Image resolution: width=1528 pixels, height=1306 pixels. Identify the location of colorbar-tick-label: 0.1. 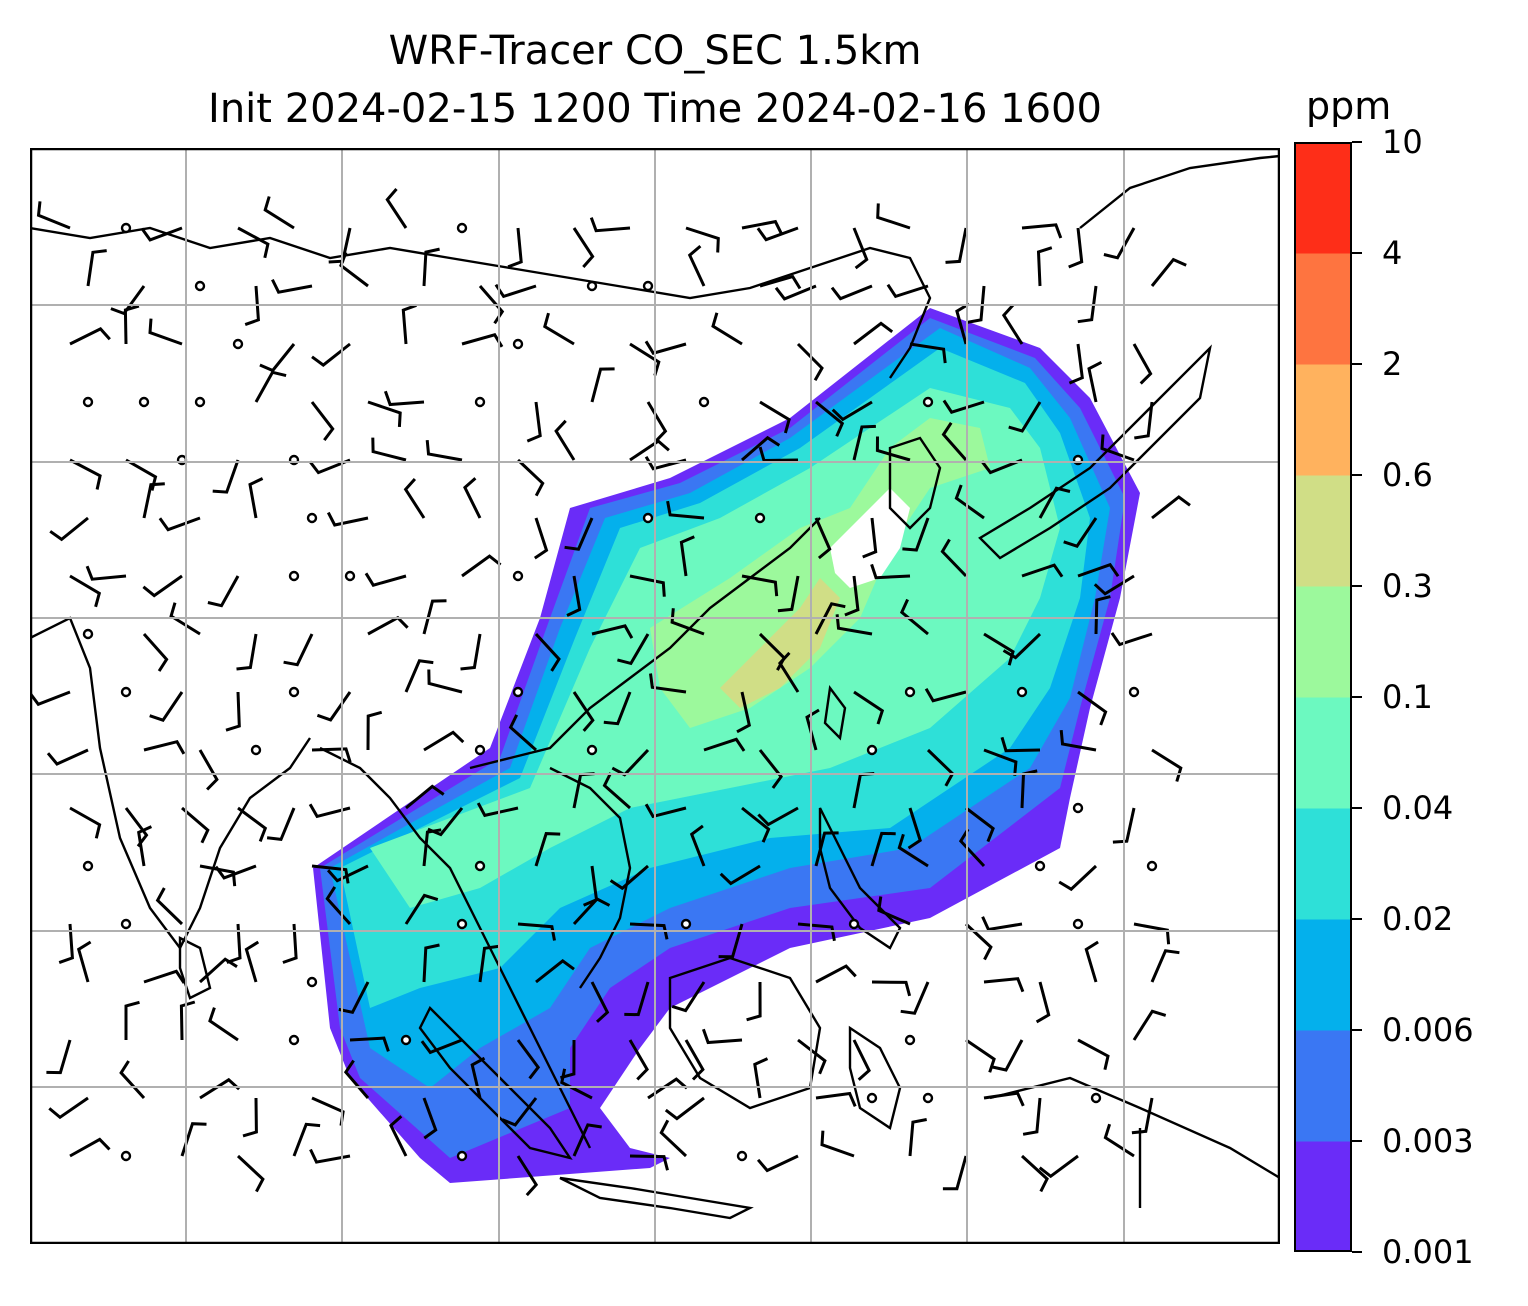
(1407, 697).